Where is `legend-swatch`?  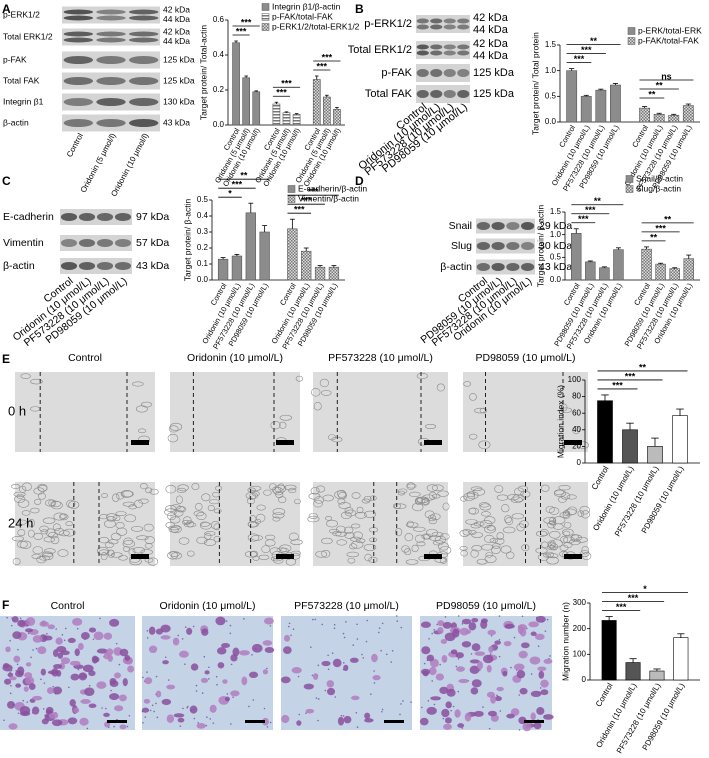 legend-swatch is located at coordinates (291, 199).